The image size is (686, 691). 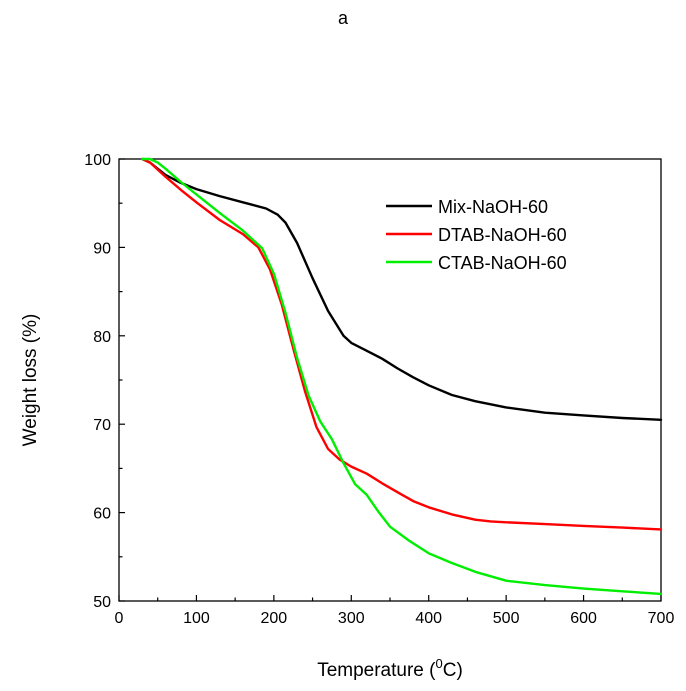 I want to click on x-axis-title-superscript: 0, so click(x=438, y=663).